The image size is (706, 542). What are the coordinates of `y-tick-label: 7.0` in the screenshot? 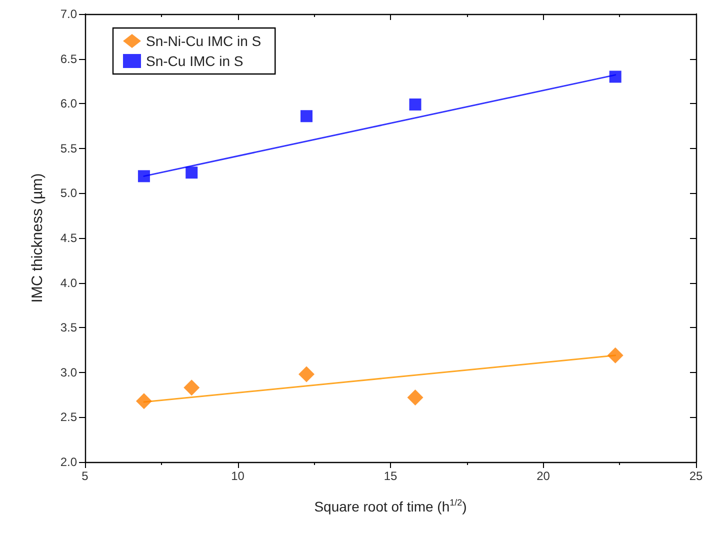 It's located at (69, 14).